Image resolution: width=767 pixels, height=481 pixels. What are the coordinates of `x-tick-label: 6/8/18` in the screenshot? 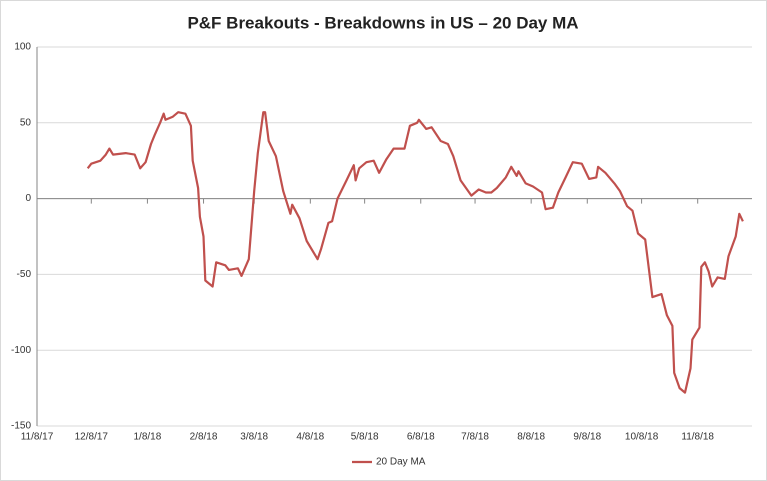 It's located at (421, 437).